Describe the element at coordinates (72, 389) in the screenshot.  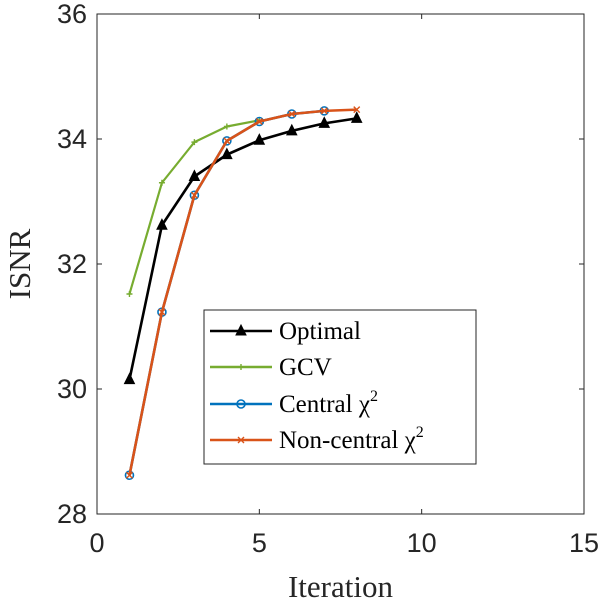
I see `y-tick-label: 30` at that location.